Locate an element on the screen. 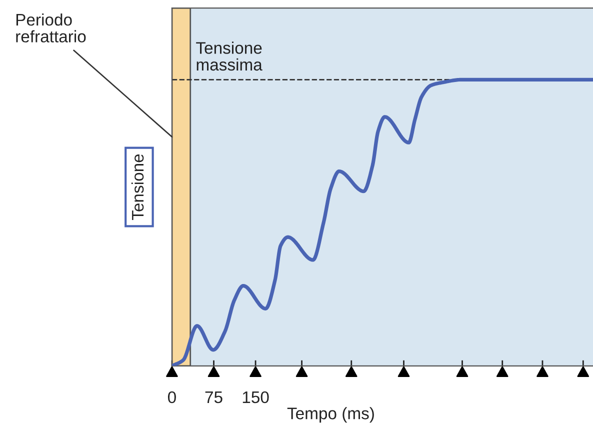 Image resolution: width=593 pixels, height=425 pixels. x-tick-label: 0 is located at coordinates (172, 397).